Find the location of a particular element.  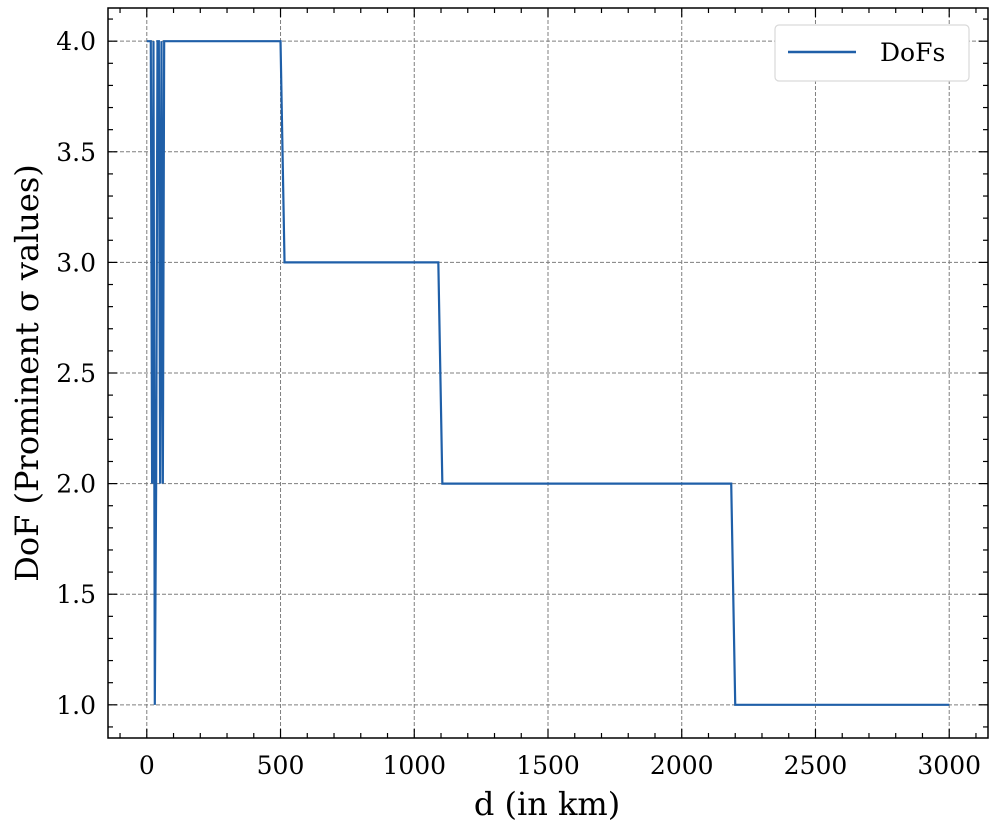

y-axis-label: DoF (Prominent σ values) is located at coordinates (27, 373).